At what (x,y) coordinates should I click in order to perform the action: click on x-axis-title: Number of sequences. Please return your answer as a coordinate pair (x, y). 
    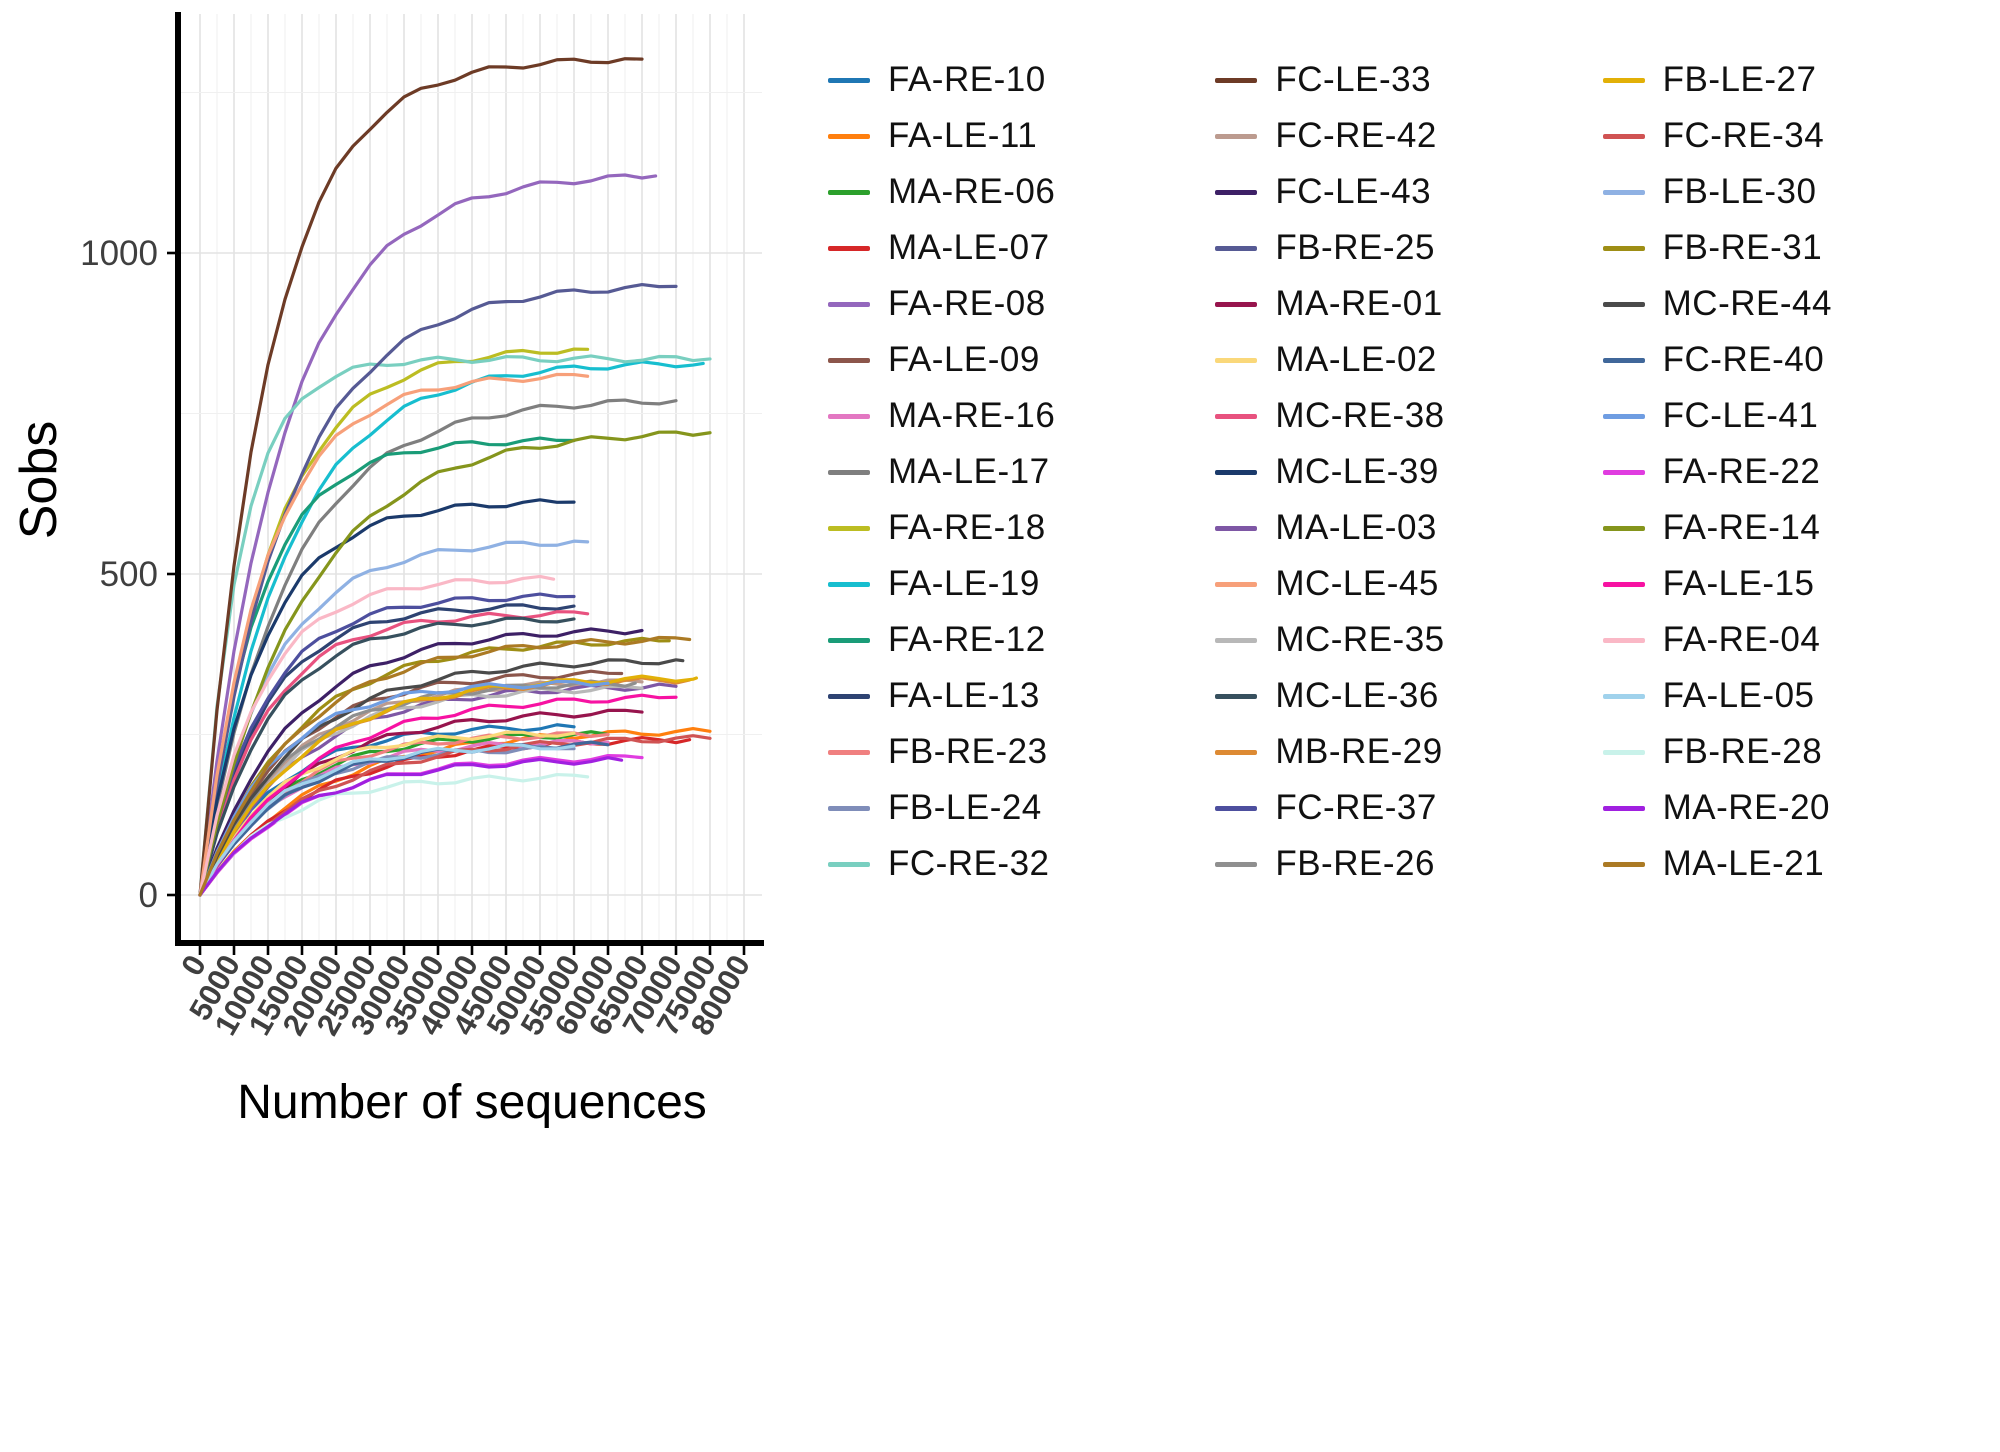
    Looking at the image, I should click on (472, 1102).